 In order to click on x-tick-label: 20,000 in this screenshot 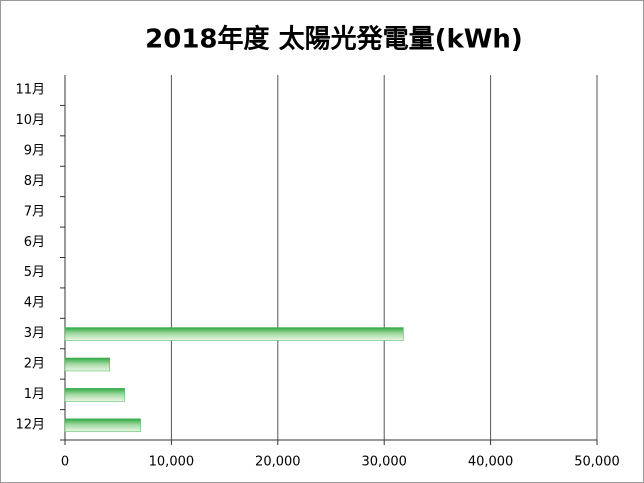, I will do `click(278, 462)`.